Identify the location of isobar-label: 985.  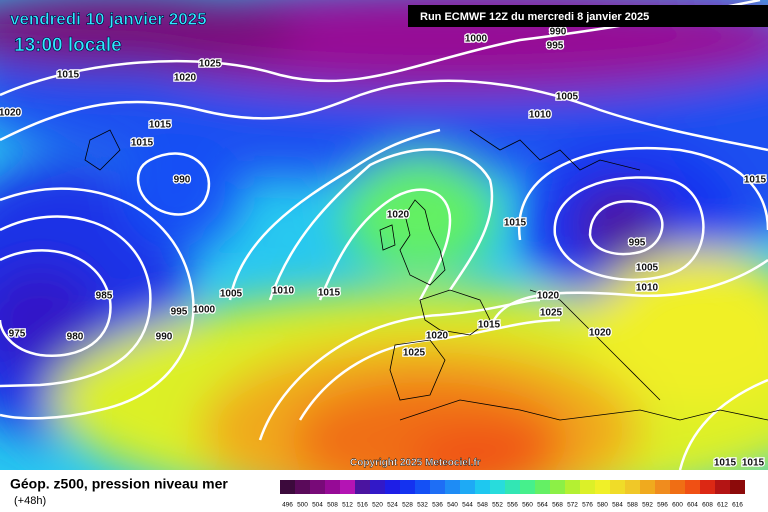
(104, 296).